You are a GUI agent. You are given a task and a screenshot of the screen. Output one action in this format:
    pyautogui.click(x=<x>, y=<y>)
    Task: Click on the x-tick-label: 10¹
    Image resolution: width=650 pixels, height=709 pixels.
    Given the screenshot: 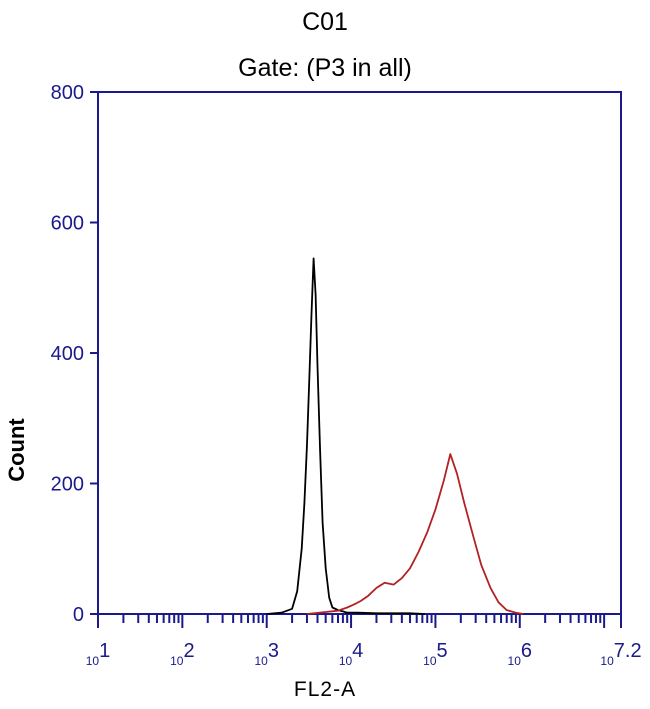 What is the action you would take?
    pyautogui.click(x=98, y=654)
    